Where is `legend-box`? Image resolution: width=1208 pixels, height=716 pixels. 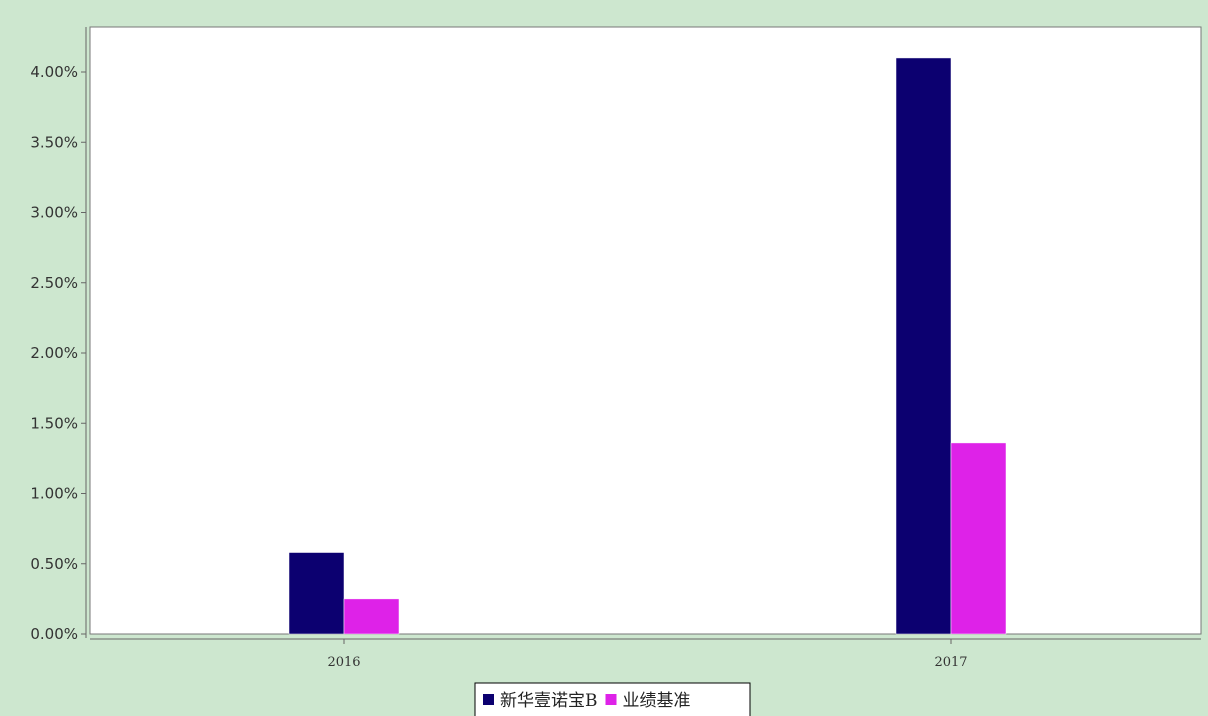
legend-box is located at coordinates (612, 699).